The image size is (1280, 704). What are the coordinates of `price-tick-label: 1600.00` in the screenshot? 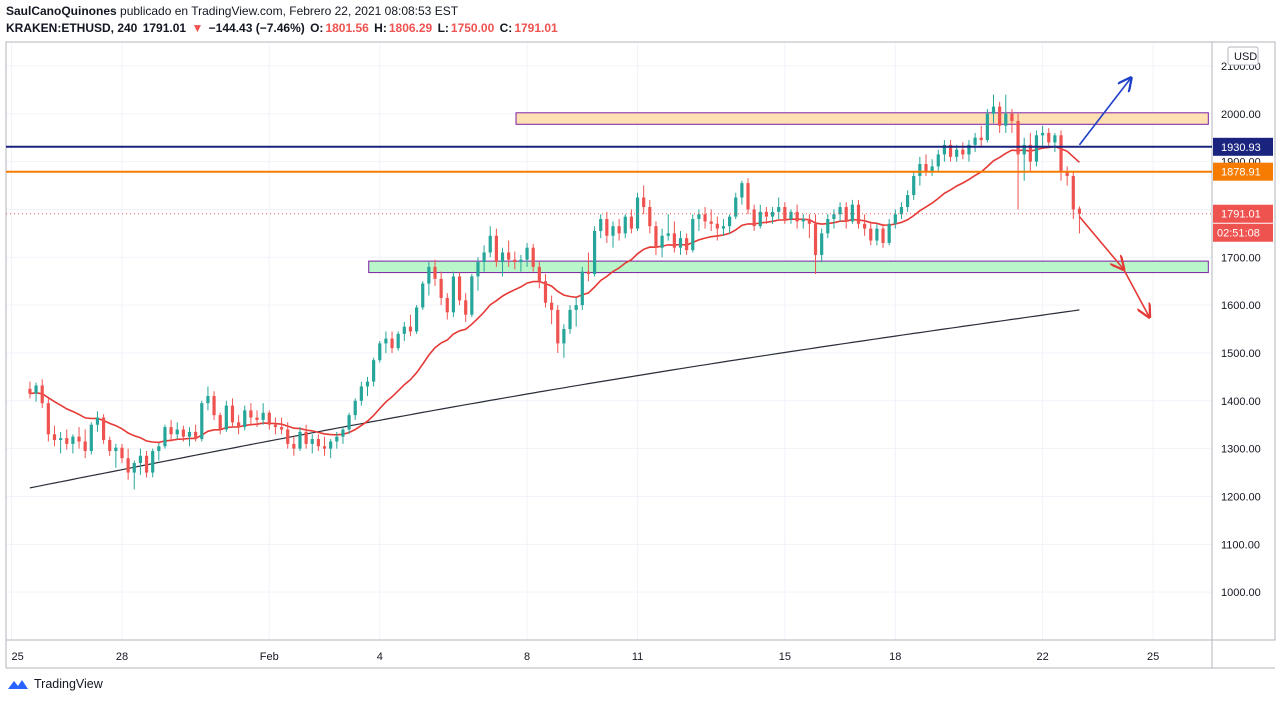 It's located at (1241, 306).